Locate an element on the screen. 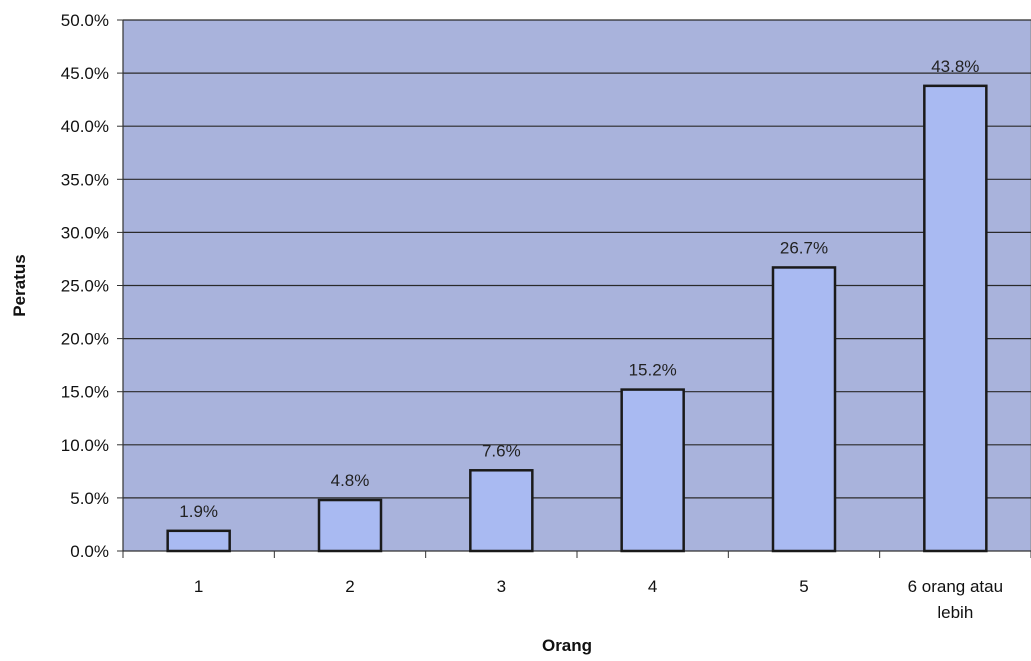  x-tick-label: 6 orang atau lebih is located at coordinates (955, 599).